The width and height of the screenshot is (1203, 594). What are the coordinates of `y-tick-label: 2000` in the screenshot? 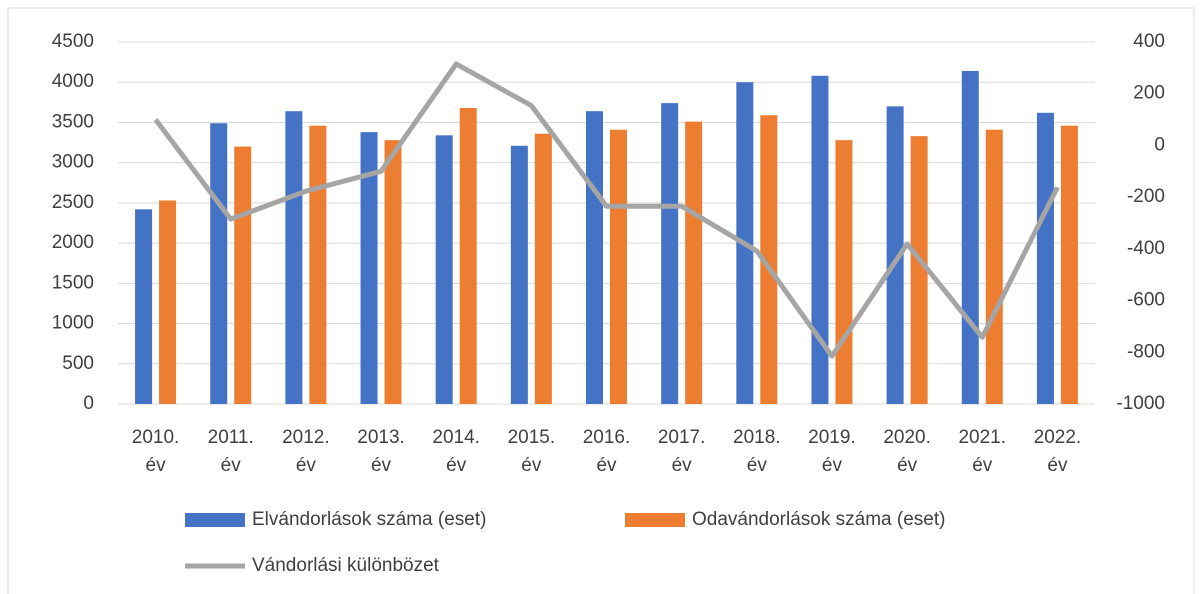 It's located at (73, 242).